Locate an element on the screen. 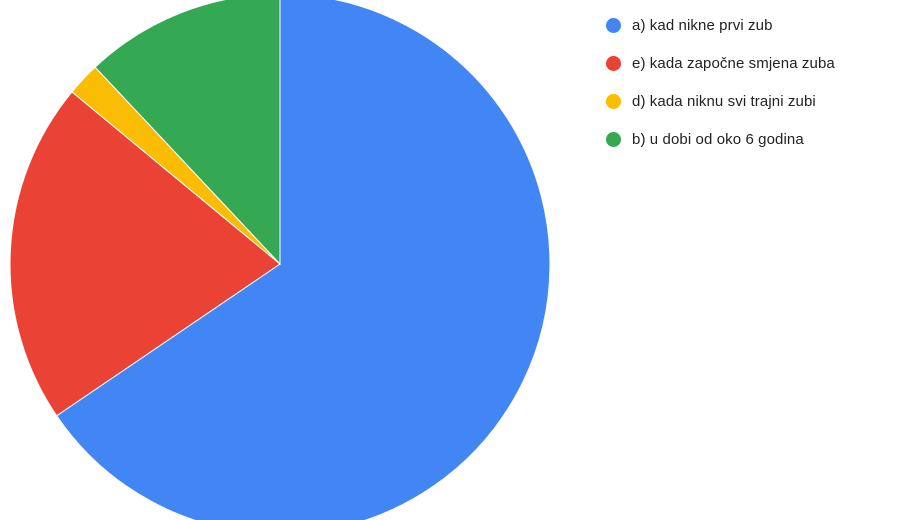 This screenshot has width=902, height=520. legend-item-0: a) kad nikne prvi zub is located at coordinates (751, 25).